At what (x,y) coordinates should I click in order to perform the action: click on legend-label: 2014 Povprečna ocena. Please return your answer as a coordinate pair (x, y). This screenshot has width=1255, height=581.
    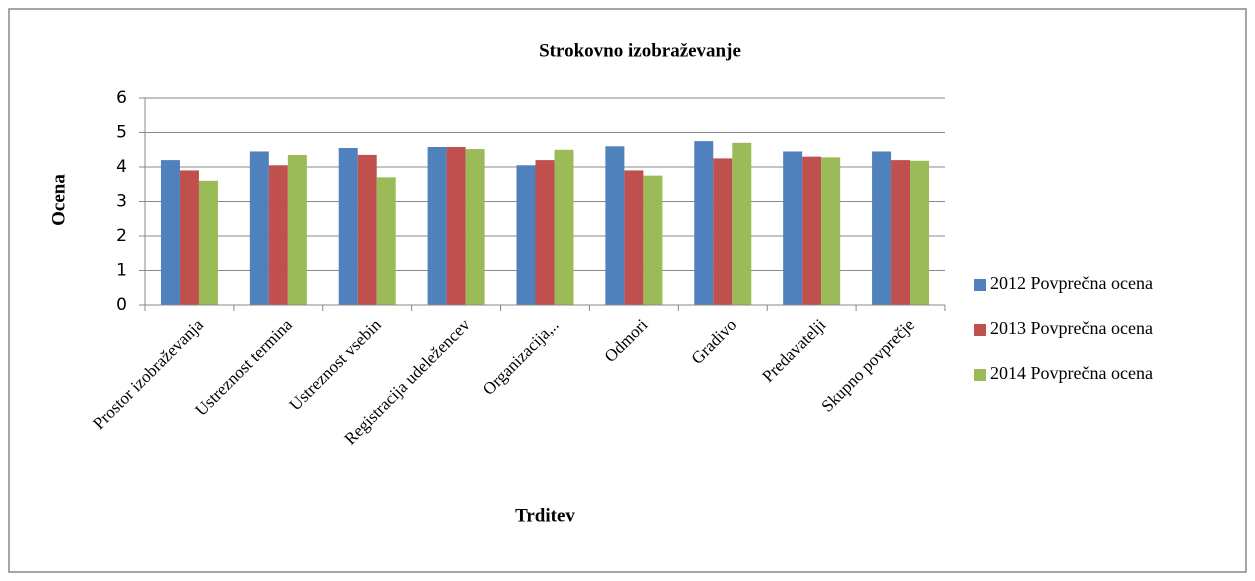
    Looking at the image, I should click on (1071, 373).